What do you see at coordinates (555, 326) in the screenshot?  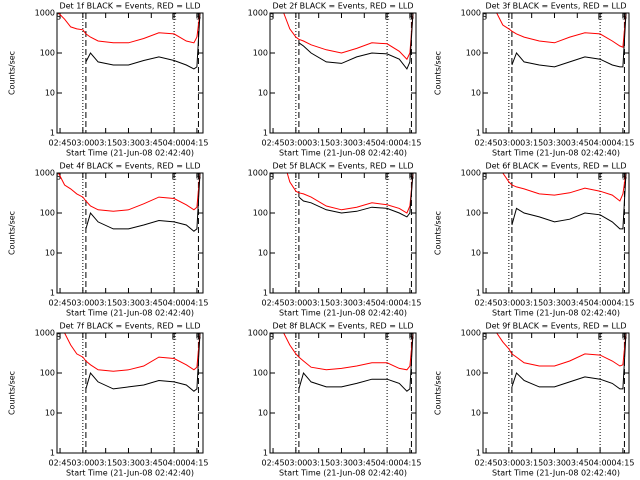 I see `chart-title: Det 9f BLACK = Events, RED = LLD` at bounding box center [555, 326].